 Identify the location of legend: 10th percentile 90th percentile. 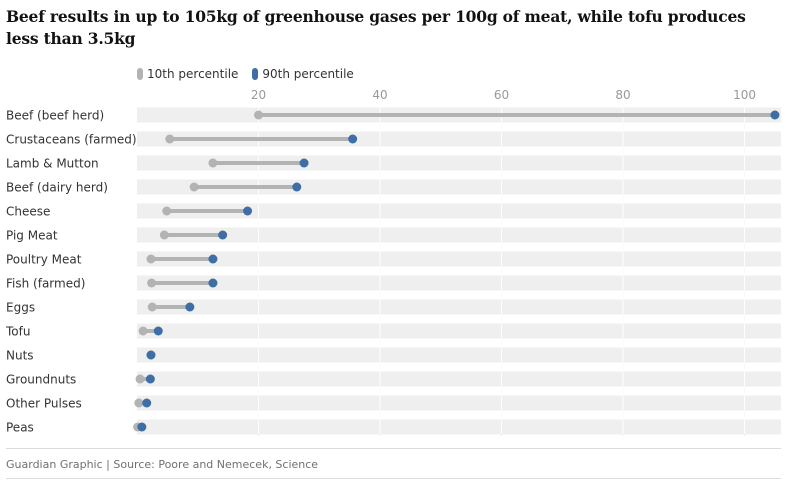
(252, 74).